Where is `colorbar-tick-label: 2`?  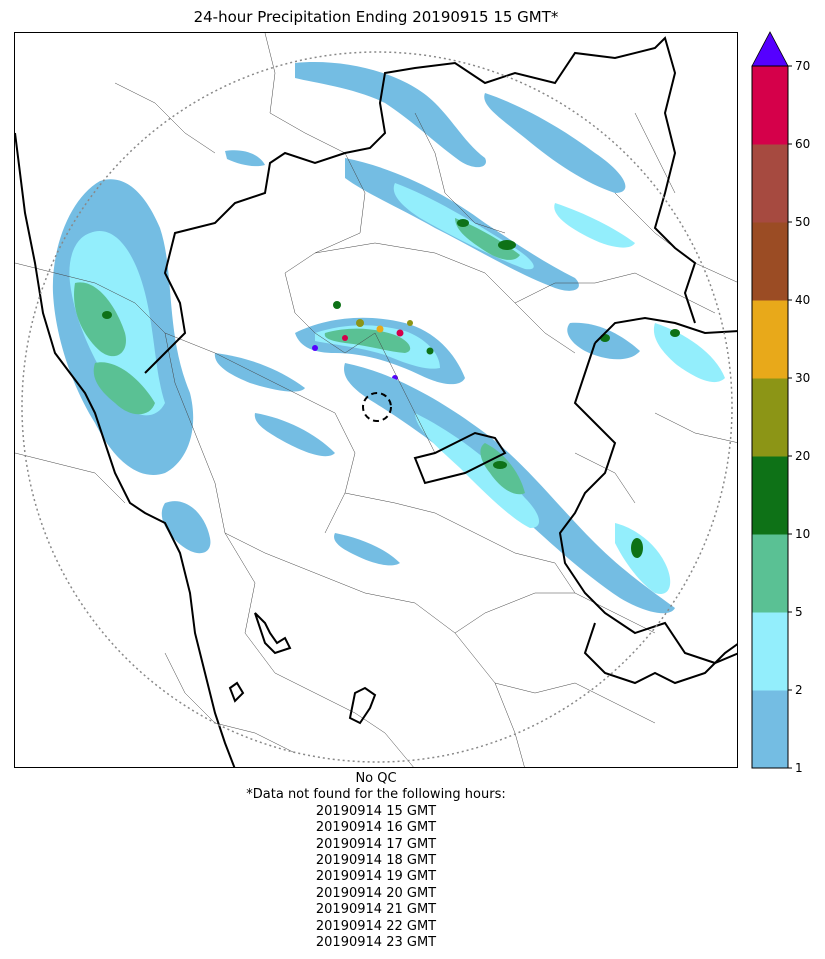 colorbar-tick-label: 2 is located at coordinates (799, 690).